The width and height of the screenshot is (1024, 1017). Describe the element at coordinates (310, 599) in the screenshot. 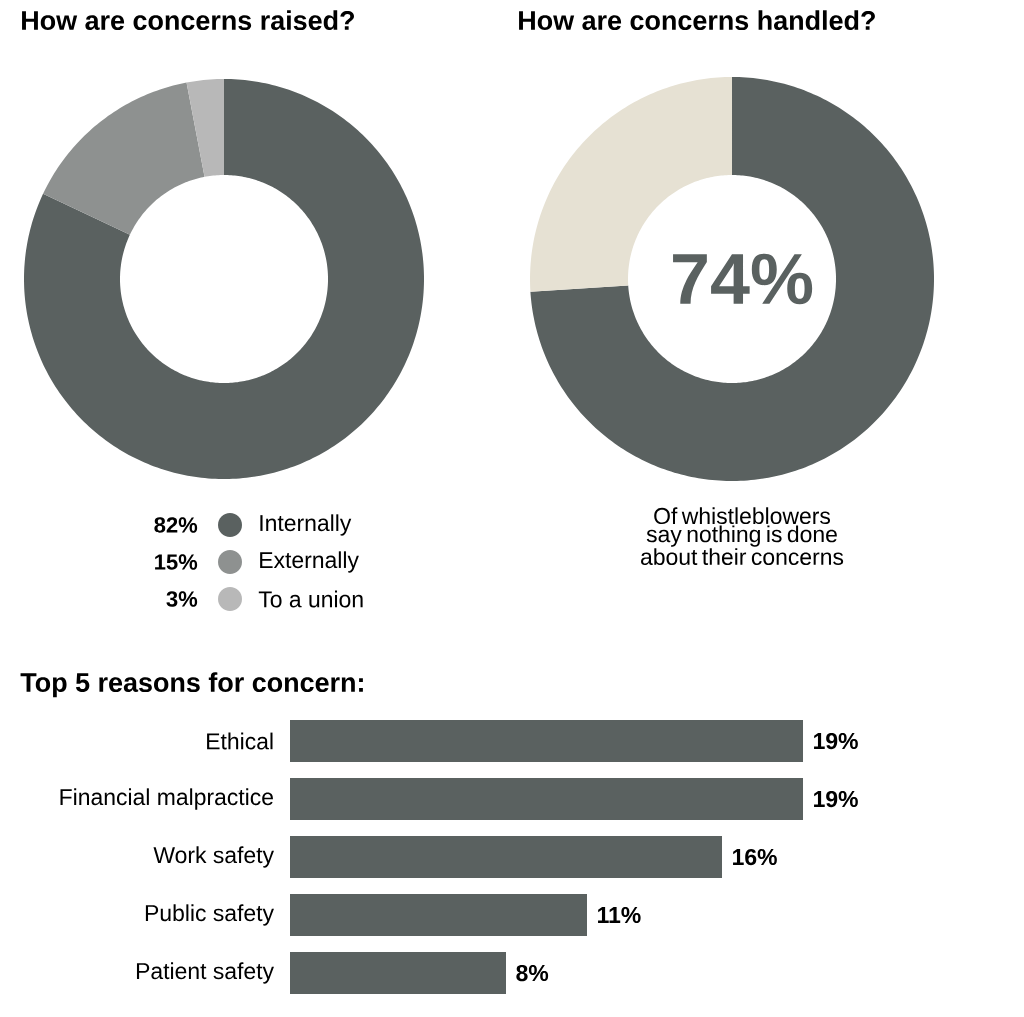

I see `legend-label: To a union` at that location.